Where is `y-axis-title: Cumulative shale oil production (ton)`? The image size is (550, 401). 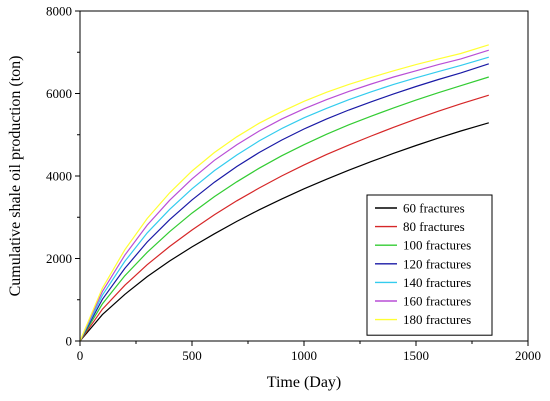 y-axis-title: Cumulative shale oil production (ton) is located at coordinates (15, 176).